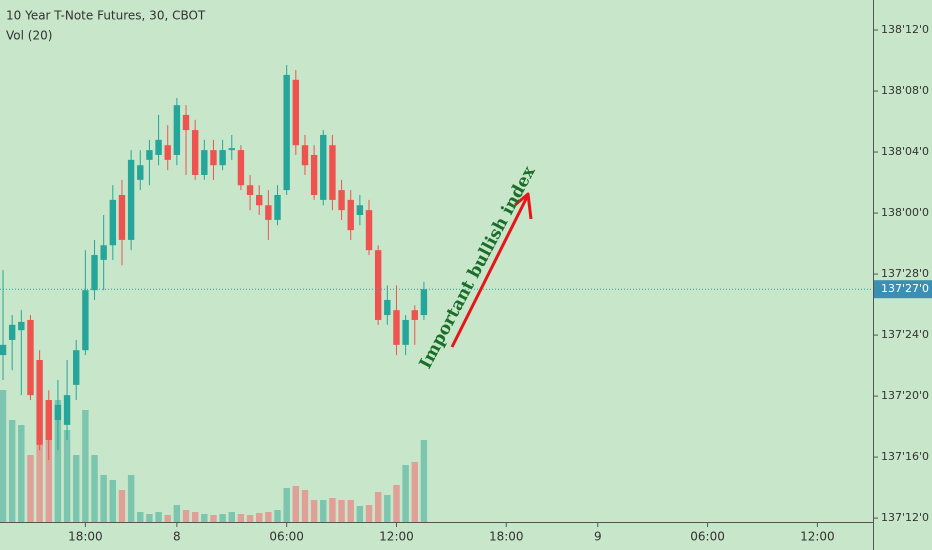 The image size is (932, 550). Describe the element at coordinates (905, 395) in the screenshot. I see `y-tick-label: 137'20'0` at that location.